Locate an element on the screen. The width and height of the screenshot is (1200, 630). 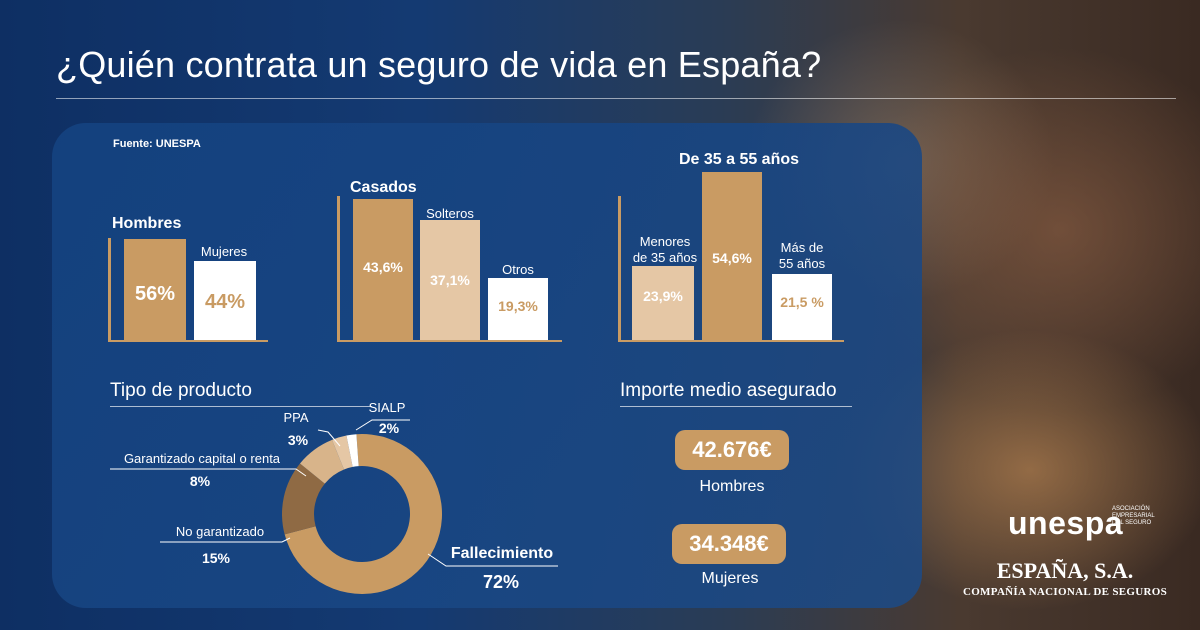
unespa-logo-subtitle: ASOCIACIÓN EMPRESARIAL DEL SEGURO is located at coordinates (1133, 516).